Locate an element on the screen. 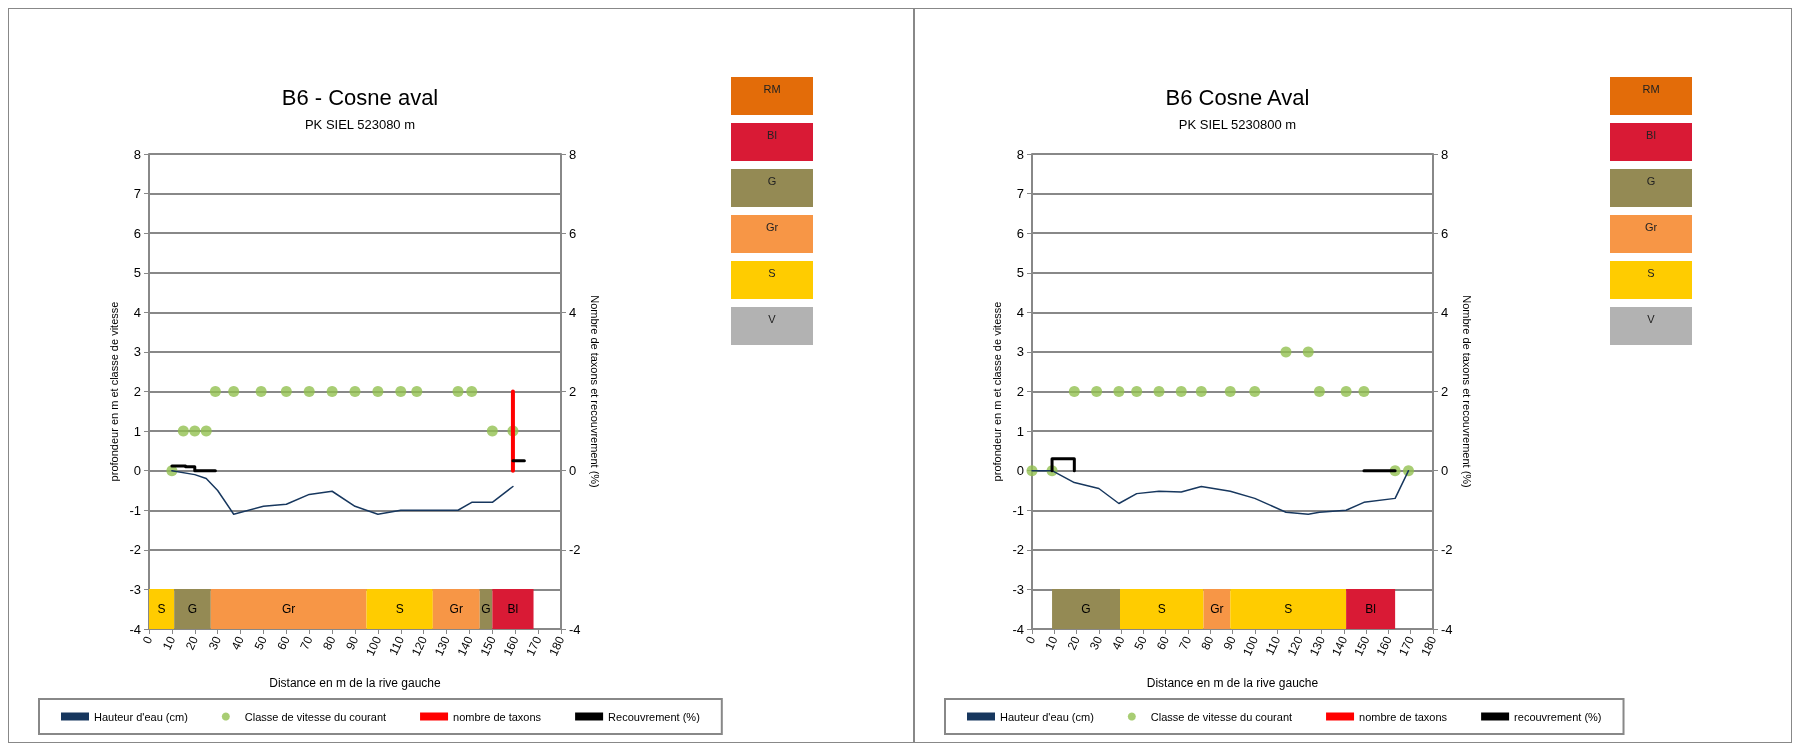  chart-subtitle: PK SIEL 5230800 m is located at coordinates (1237, 124).